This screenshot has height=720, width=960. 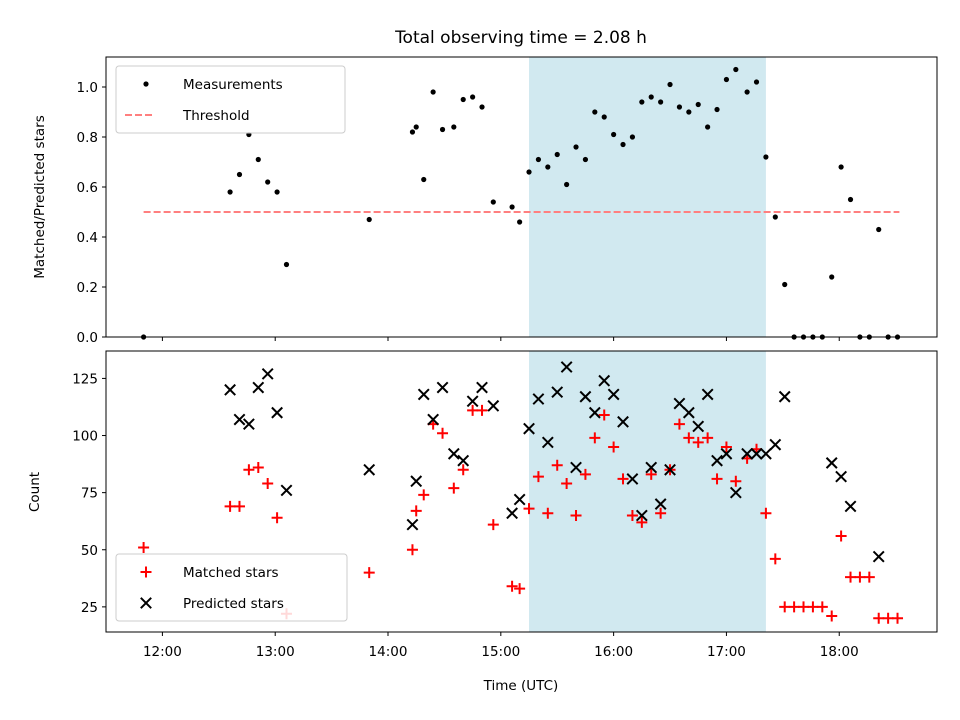 I want to click on x-tick-label: 13:00, so click(x=275, y=652).